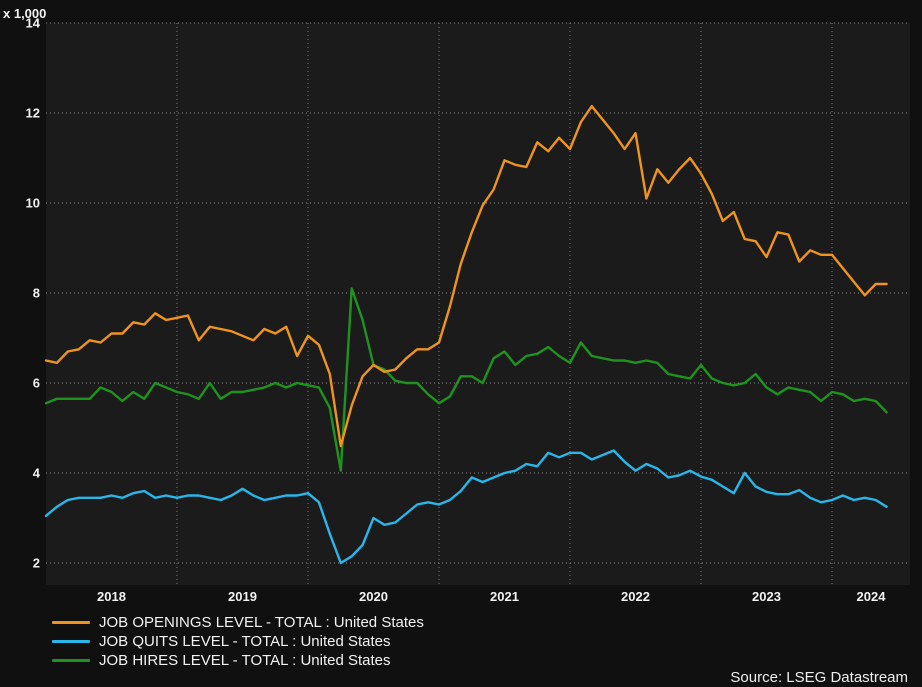  What do you see at coordinates (111, 596) in the screenshot?
I see `x-tick-label: 2018` at bounding box center [111, 596].